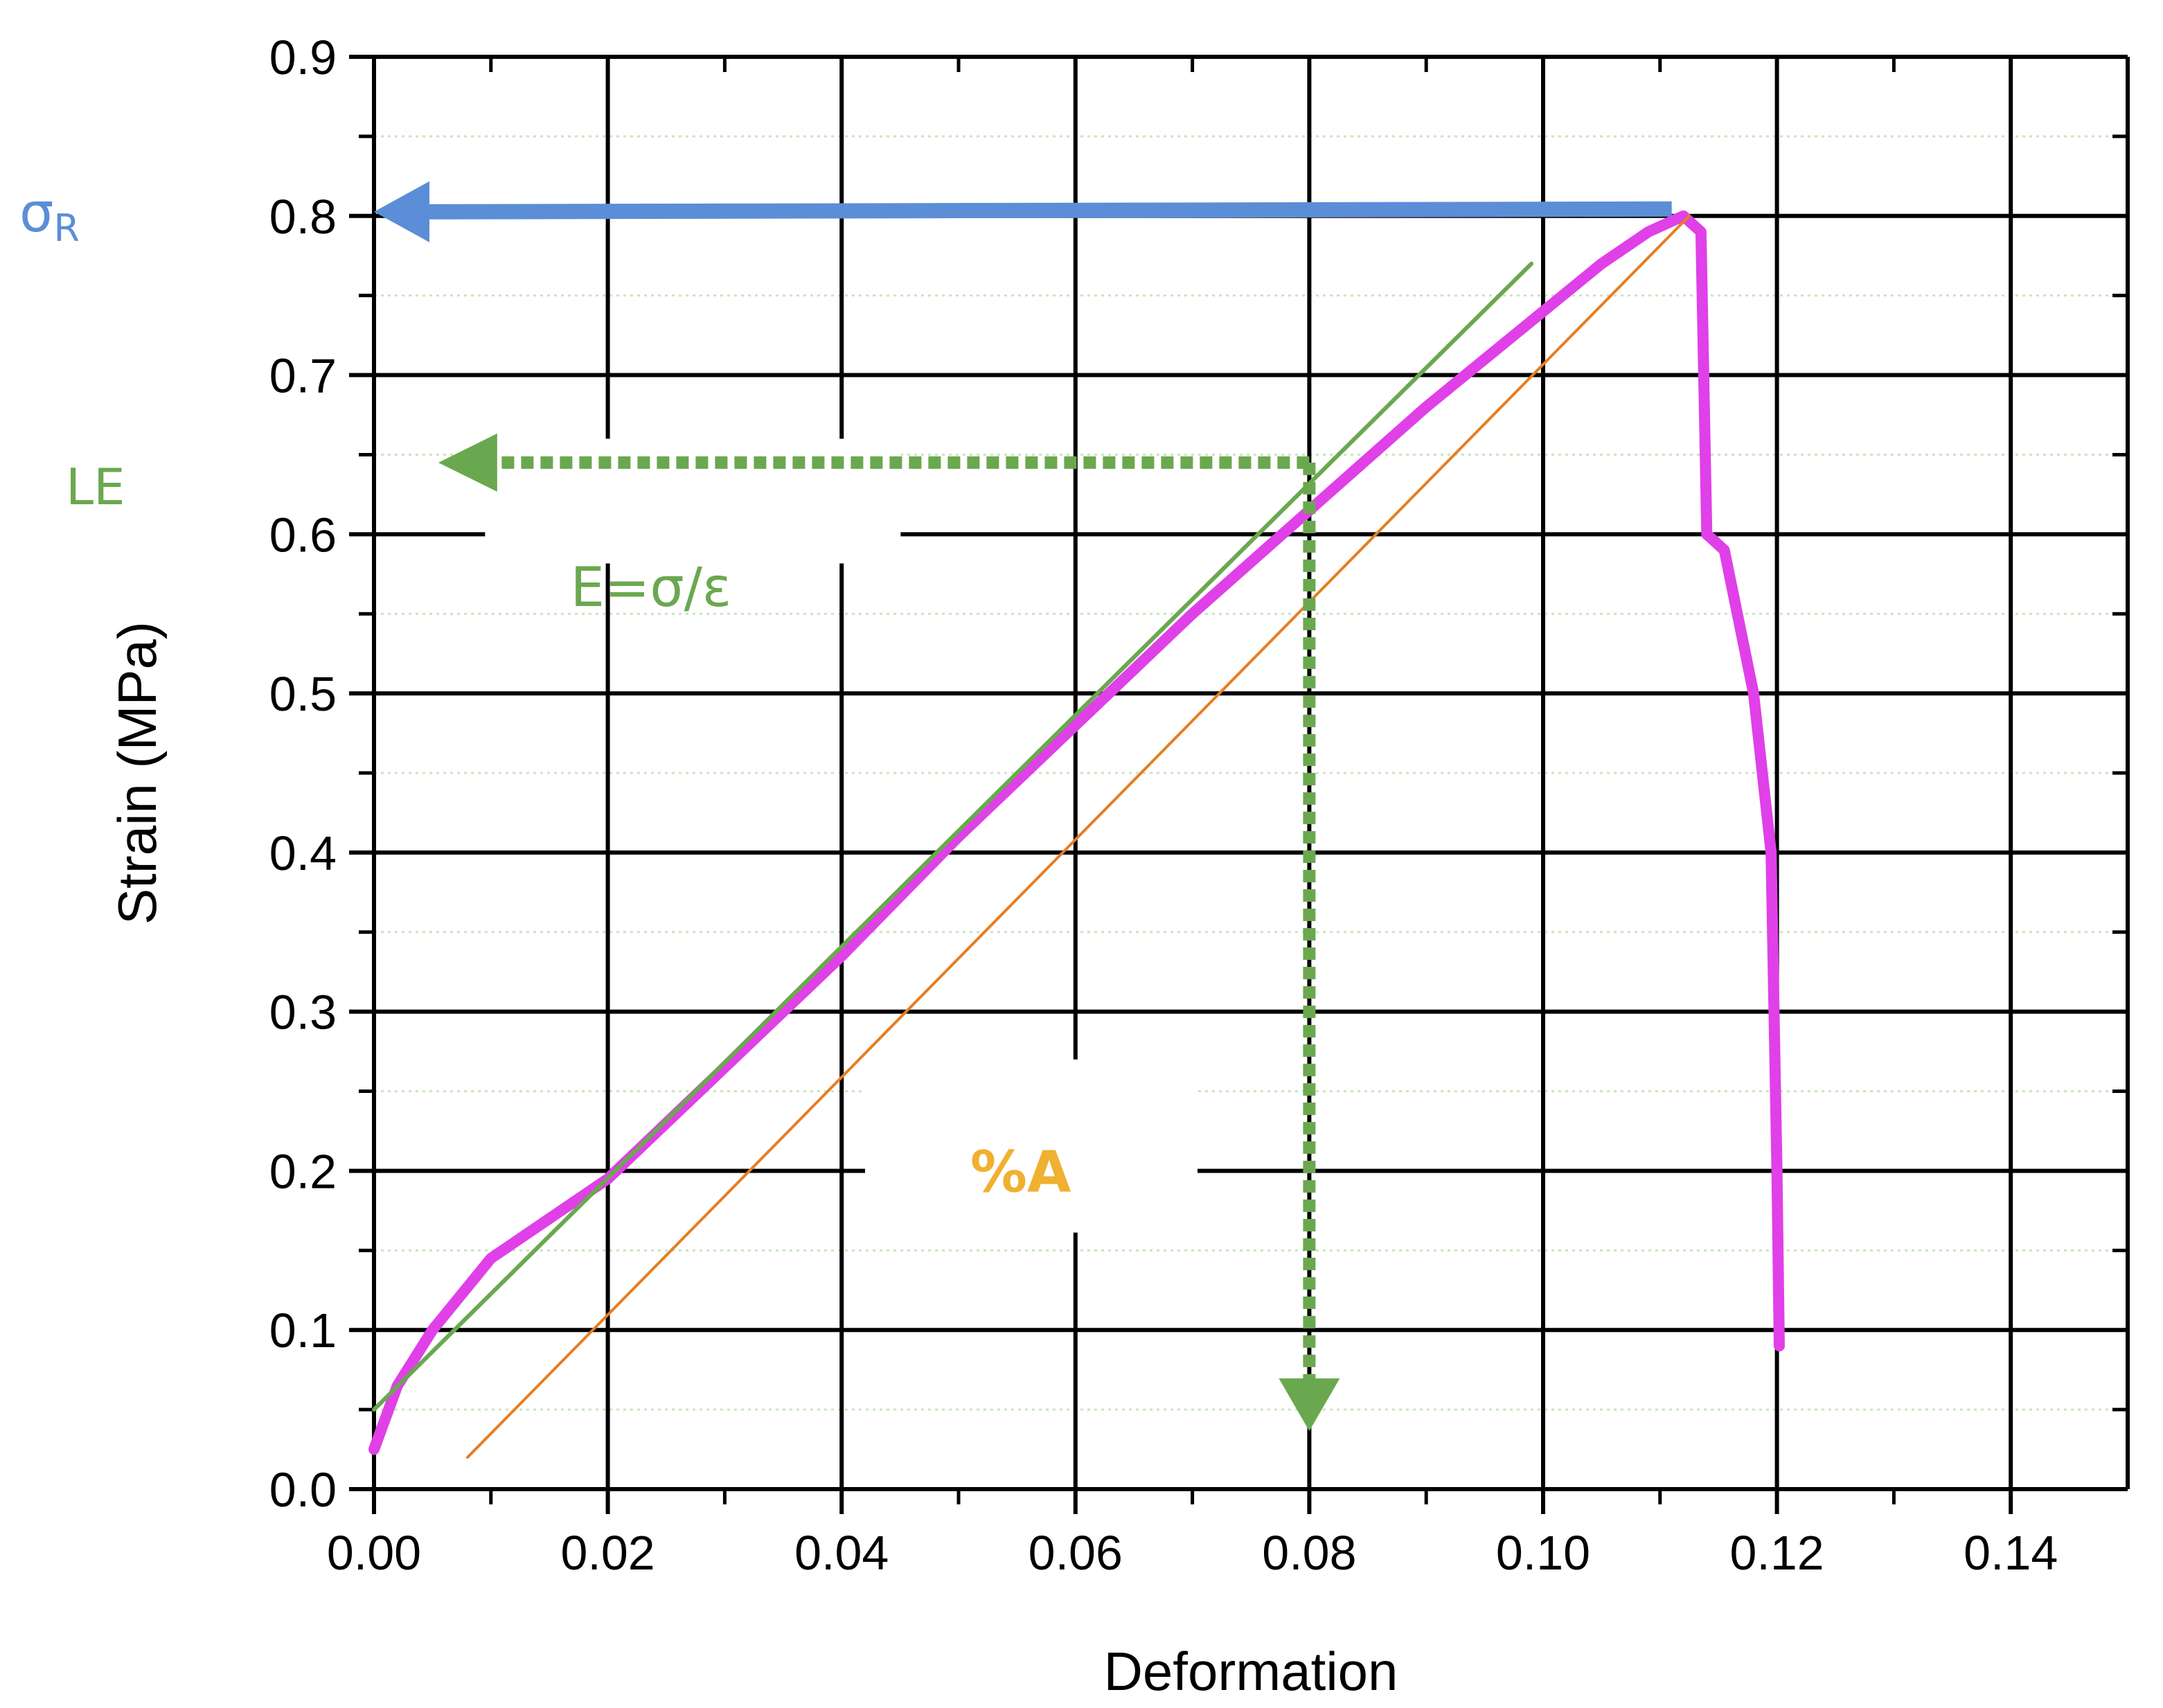 The height and width of the screenshot is (1708, 2163). What do you see at coordinates (66, 228) in the screenshot?
I see `sigma-subscript: R` at bounding box center [66, 228].